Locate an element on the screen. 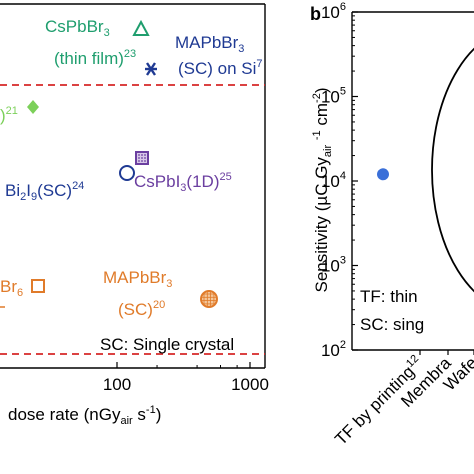 This screenshot has height=474, width=474. y-tick-label: 10³ is located at coordinates (333, 265).